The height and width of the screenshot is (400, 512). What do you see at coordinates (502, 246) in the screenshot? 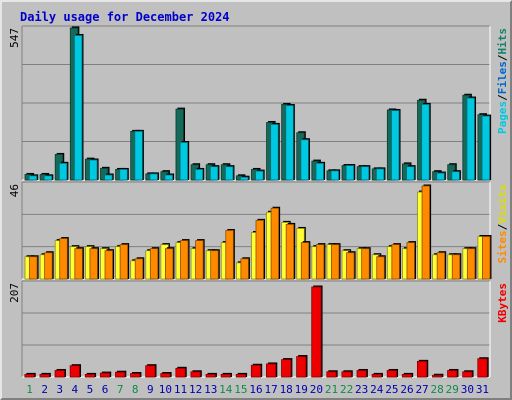
I see `legend-entry: Sites` at bounding box center [502, 246].